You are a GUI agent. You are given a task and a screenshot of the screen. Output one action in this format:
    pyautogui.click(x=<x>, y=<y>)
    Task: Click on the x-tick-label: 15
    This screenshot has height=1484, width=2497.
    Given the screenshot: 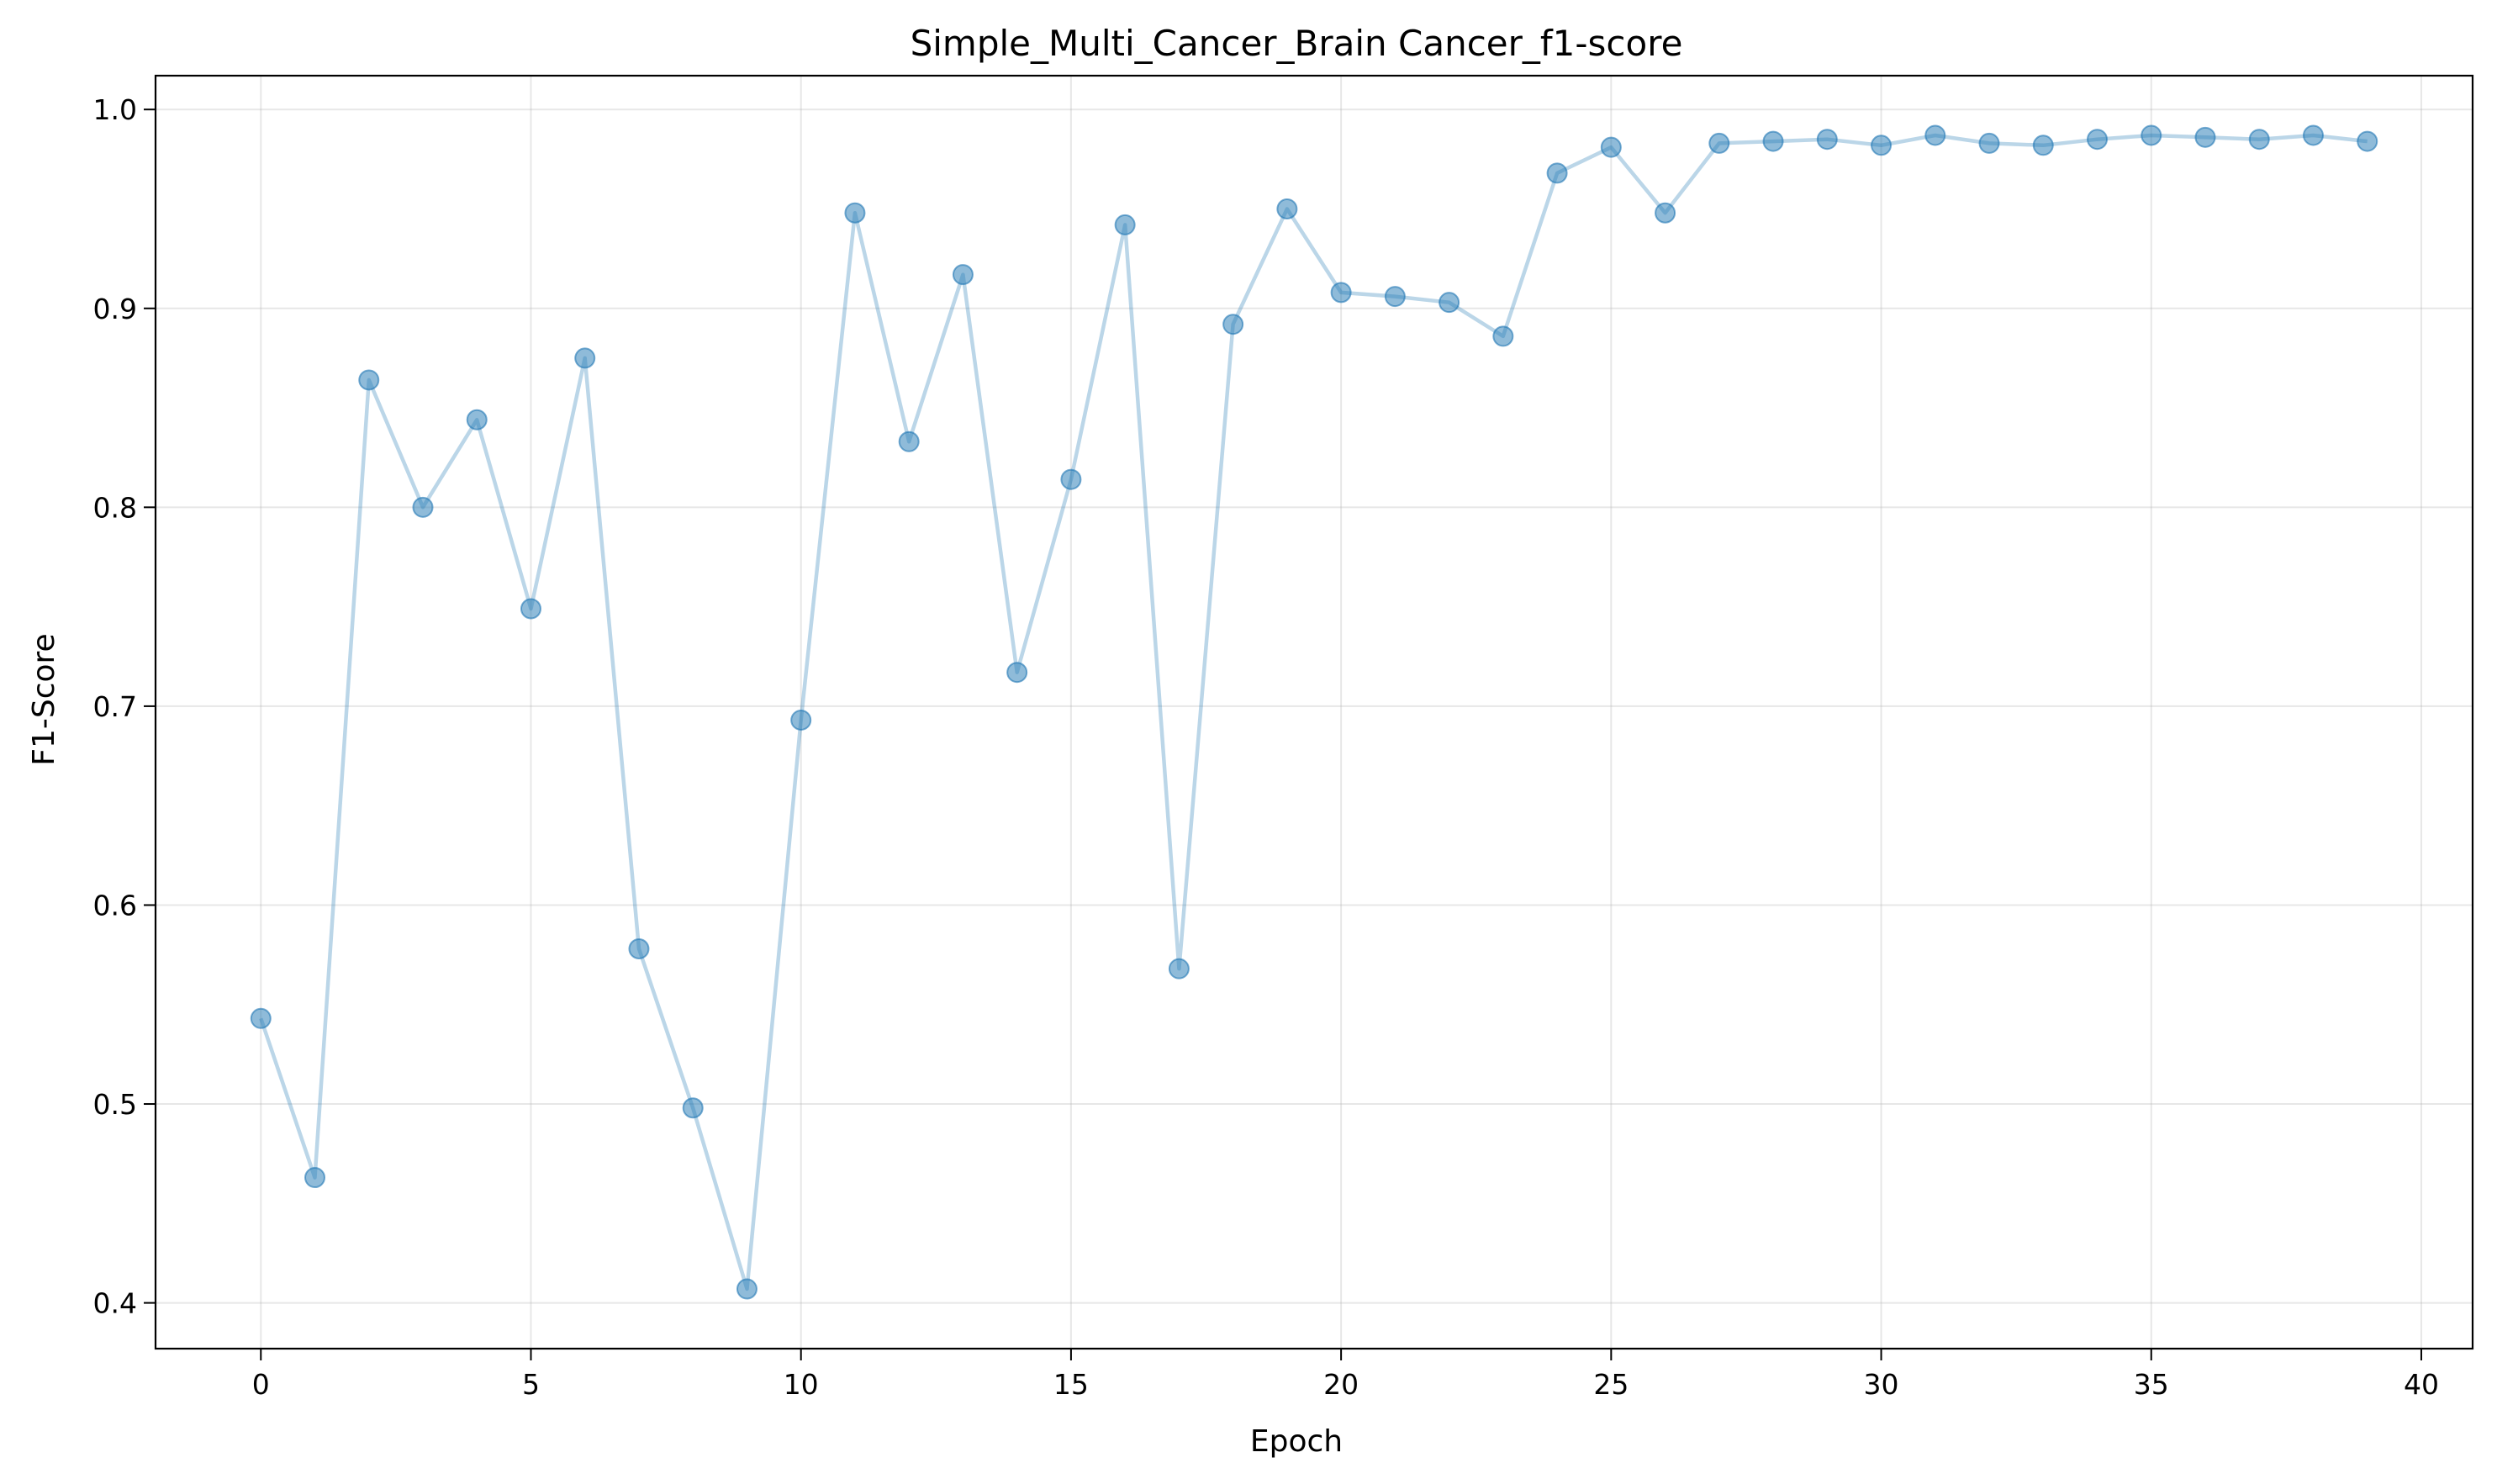 What is the action you would take?
    pyautogui.click(x=1071, y=1384)
    